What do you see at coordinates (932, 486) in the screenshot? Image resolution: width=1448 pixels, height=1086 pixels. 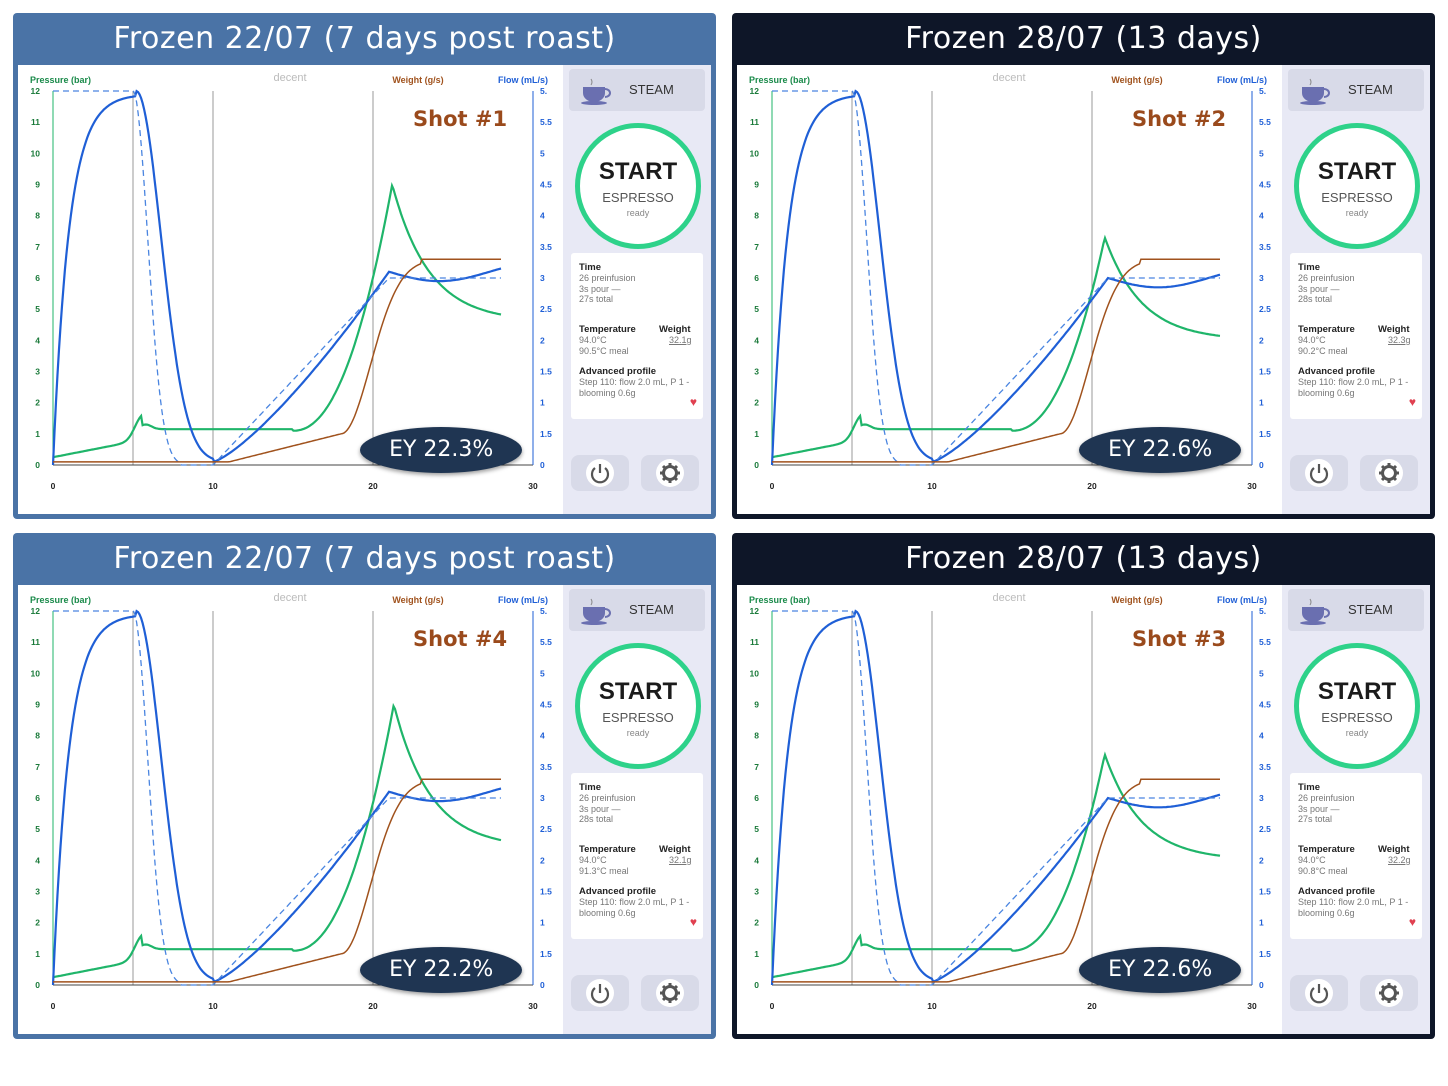 I see `x-tick-label: 10` at bounding box center [932, 486].